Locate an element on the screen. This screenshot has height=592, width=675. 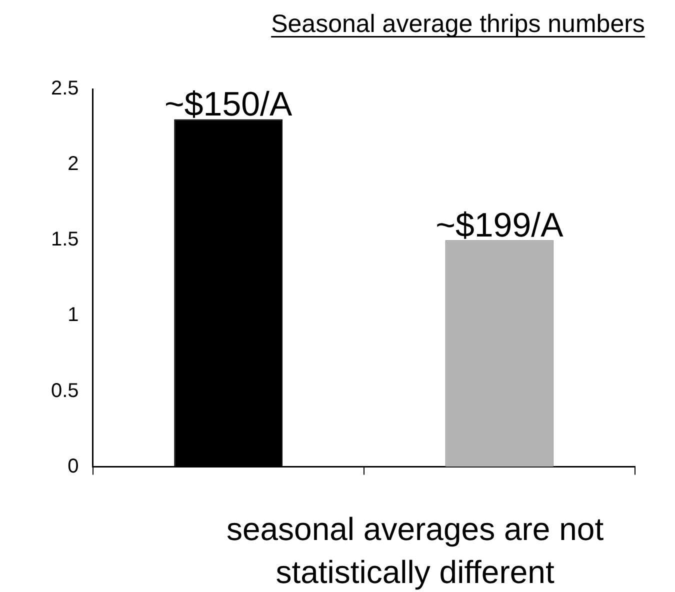
y-tick-label: 1.5 is located at coordinates (64, 239).